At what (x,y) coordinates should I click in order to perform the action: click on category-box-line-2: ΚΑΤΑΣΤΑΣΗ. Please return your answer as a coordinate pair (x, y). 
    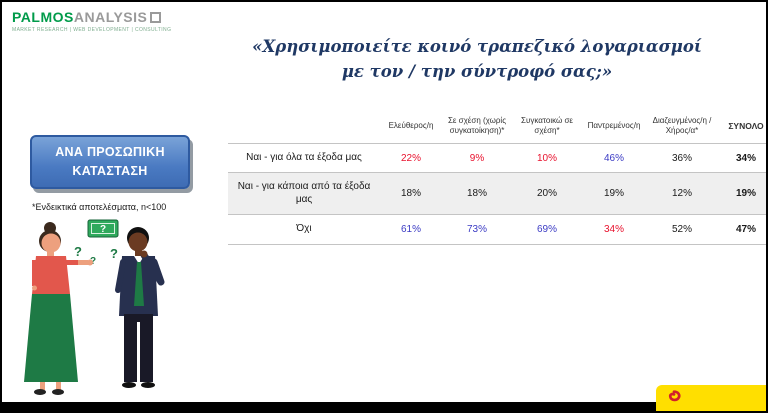
    Looking at the image, I should click on (110, 171).